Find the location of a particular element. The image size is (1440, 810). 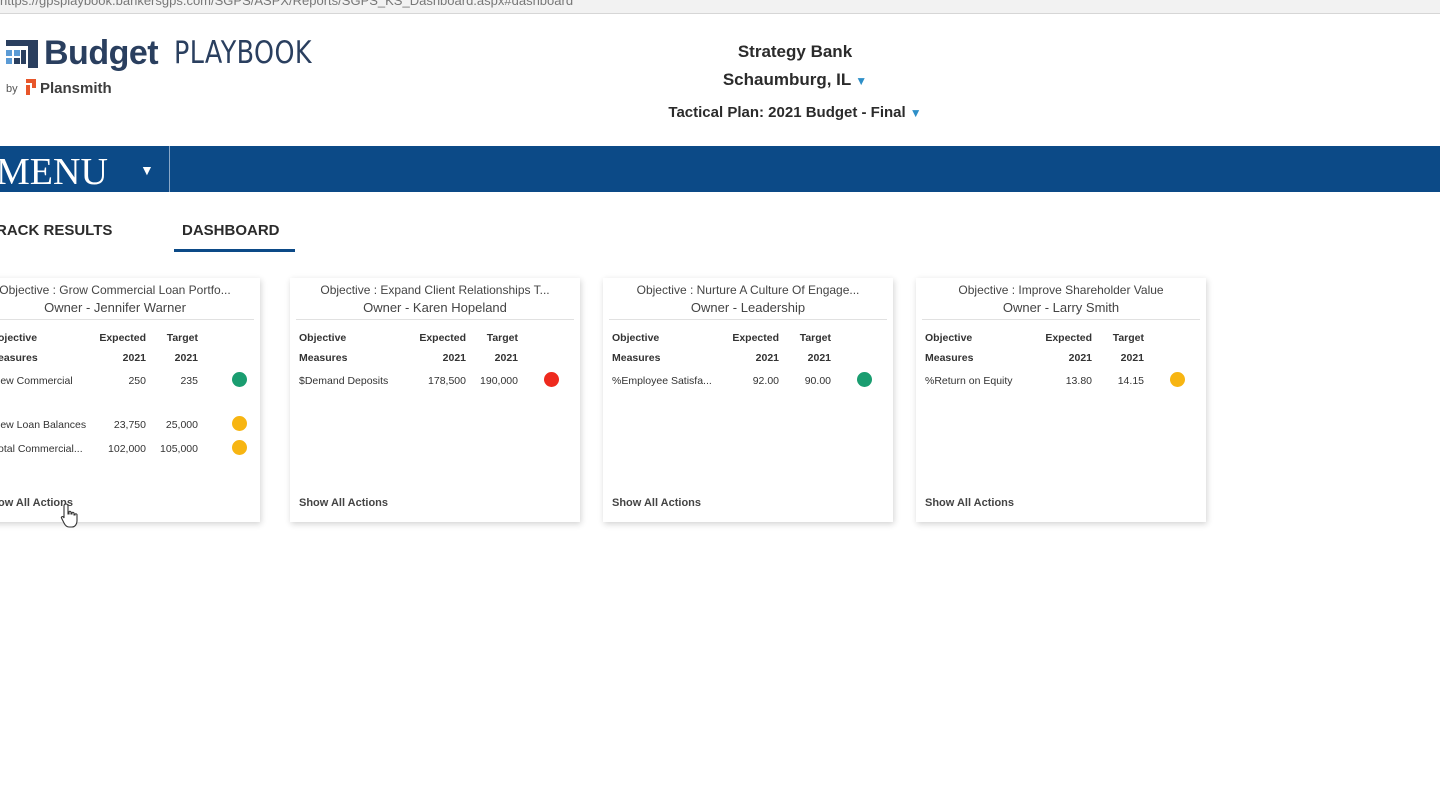

menu-label: MENU is located at coordinates (54, 172).